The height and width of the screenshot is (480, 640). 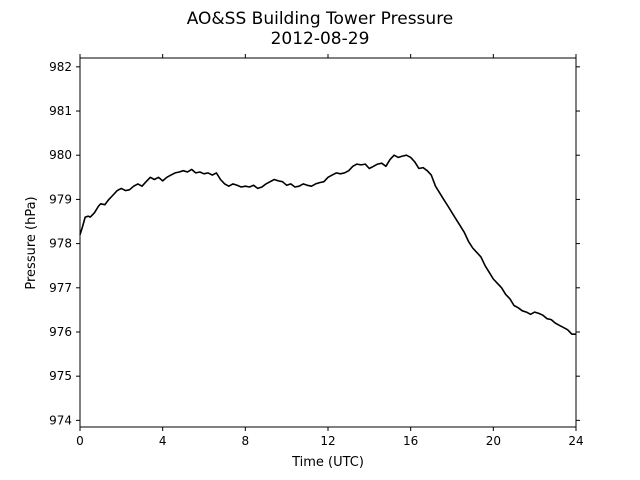 What do you see at coordinates (410, 441) in the screenshot?
I see `x-tick-label: 16` at bounding box center [410, 441].